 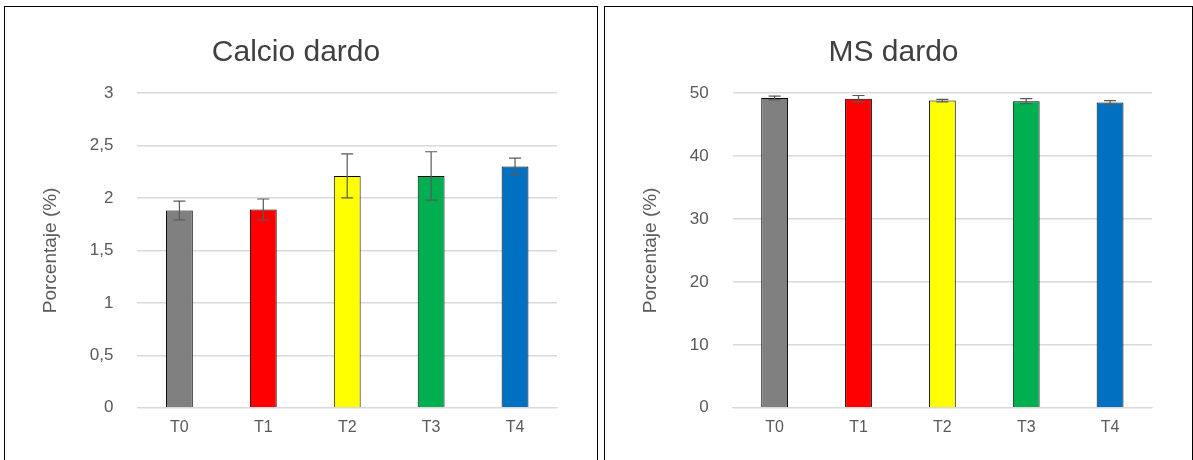 What do you see at coordinates (699, 92) in the screenshot?
I see `y-tick-label: 50` at bounding box center [699, 92].